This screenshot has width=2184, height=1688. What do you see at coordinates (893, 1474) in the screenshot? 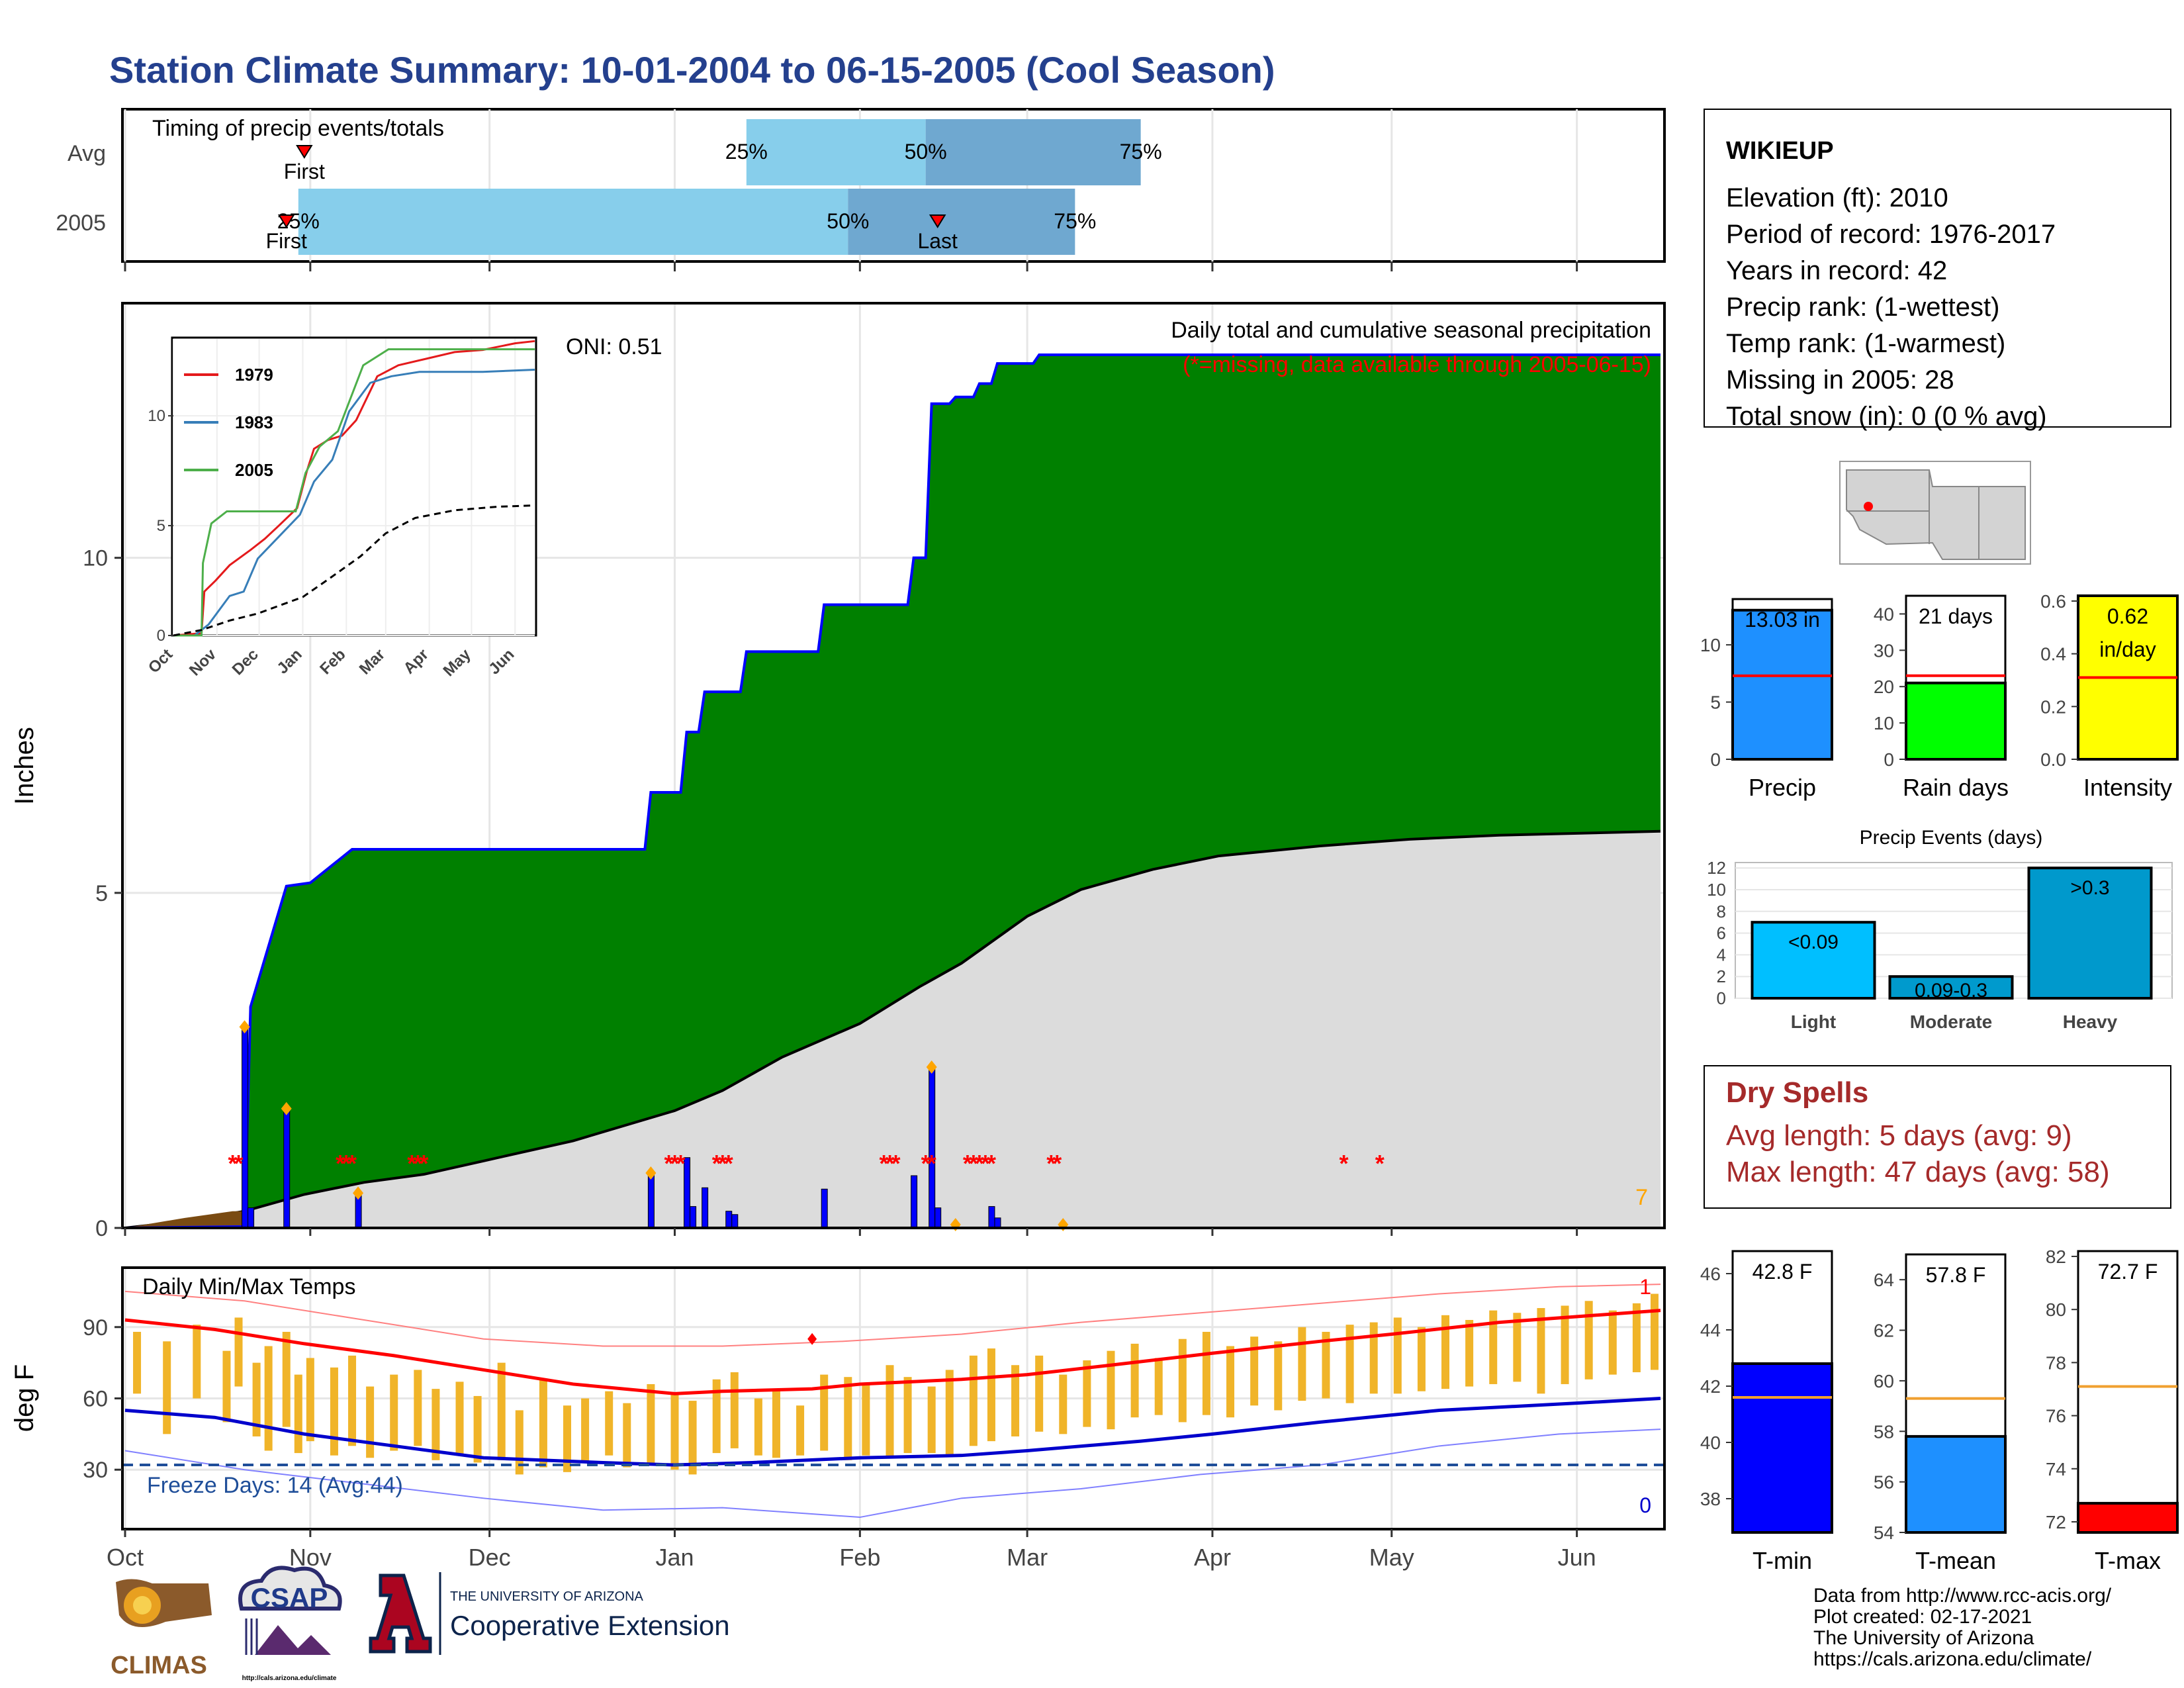
I see `record-min-line` at bounding box center [893, 1474].